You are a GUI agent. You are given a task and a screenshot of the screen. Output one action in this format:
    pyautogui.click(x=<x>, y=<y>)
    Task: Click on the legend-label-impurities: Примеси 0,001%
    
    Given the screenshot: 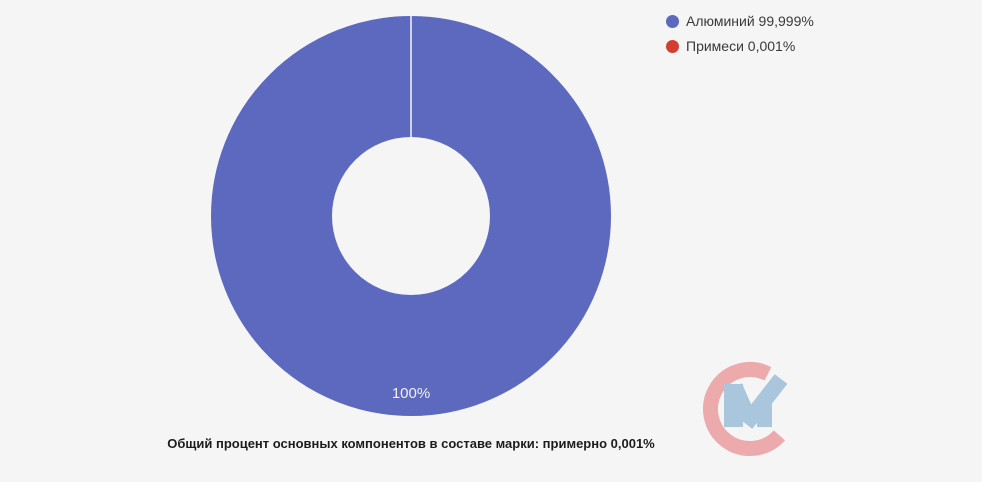 What is the action you would take?
    pyautogui.click(x=741, y=46)
    